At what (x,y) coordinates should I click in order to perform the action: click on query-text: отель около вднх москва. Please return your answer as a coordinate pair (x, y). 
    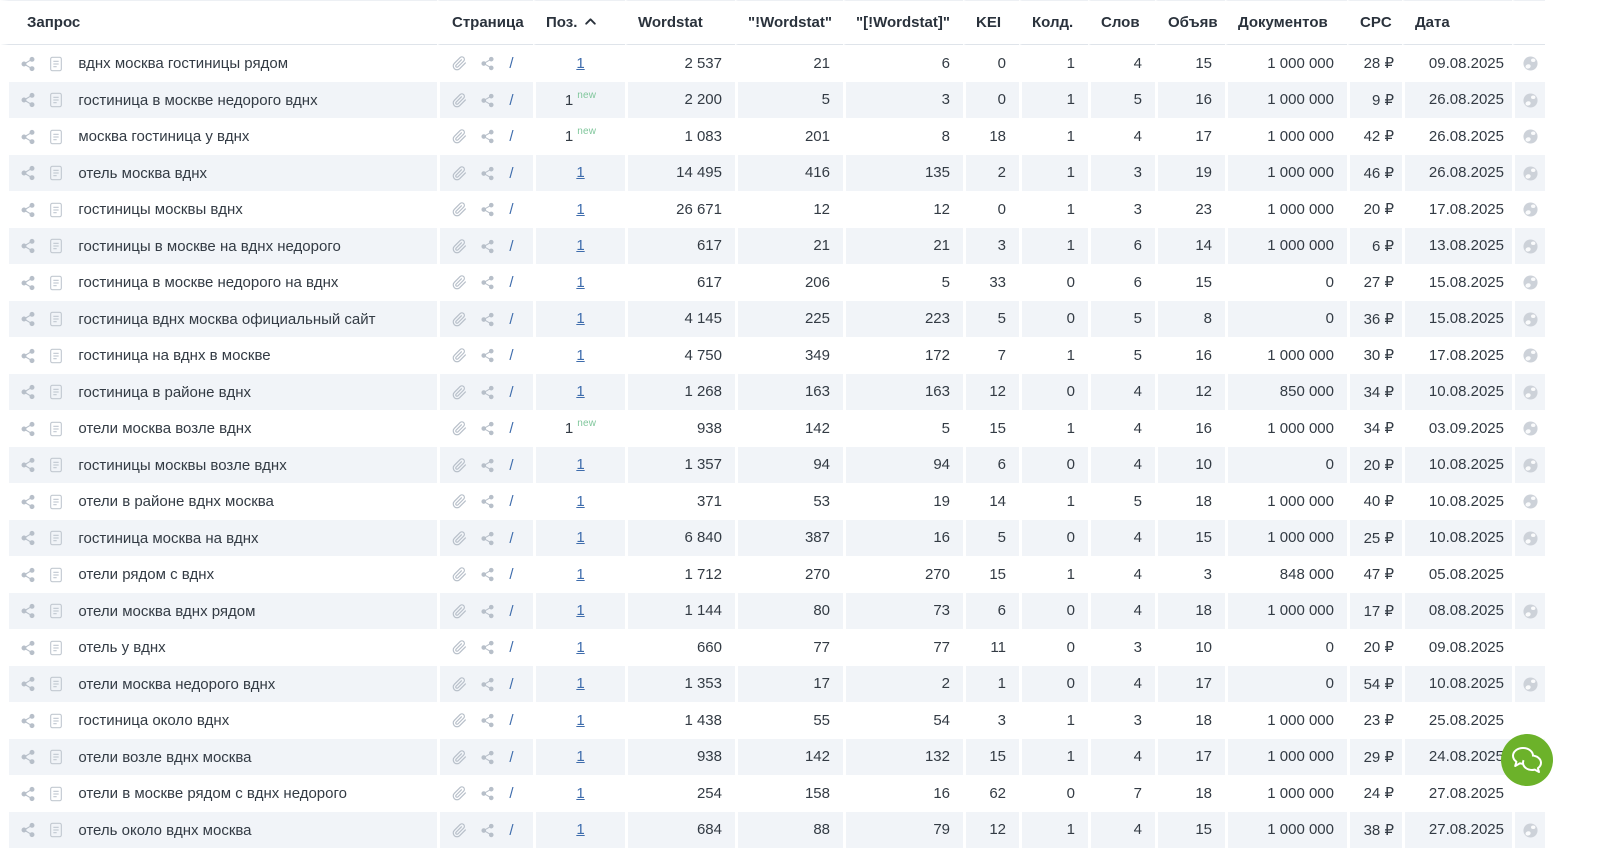
    Looking at the image, I should click on (164, 830).